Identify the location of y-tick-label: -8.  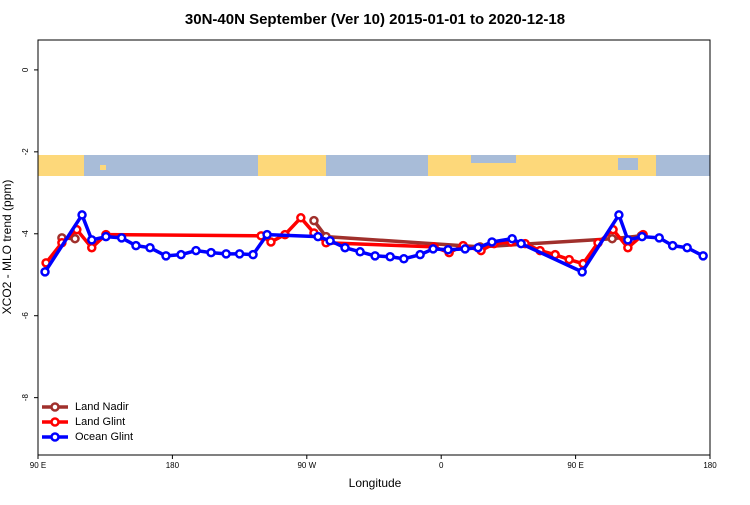
(25, 398).